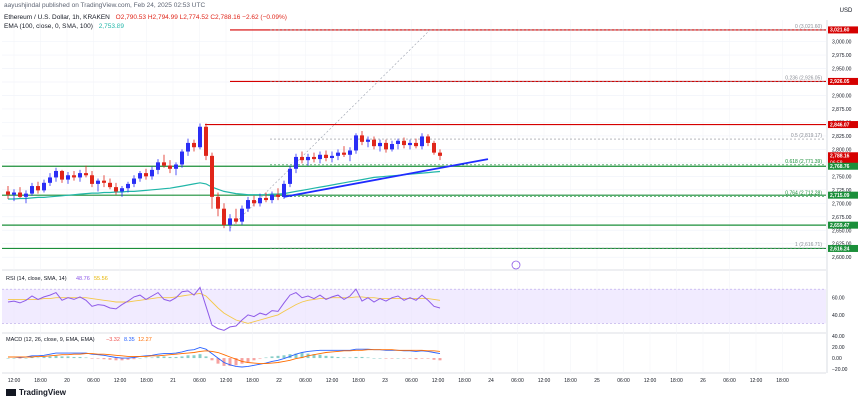  What do you see at coordinates (842, 43) in the screenshot?
I see `price-tick-label: 3,000.00` at bounding box center [842, 43].